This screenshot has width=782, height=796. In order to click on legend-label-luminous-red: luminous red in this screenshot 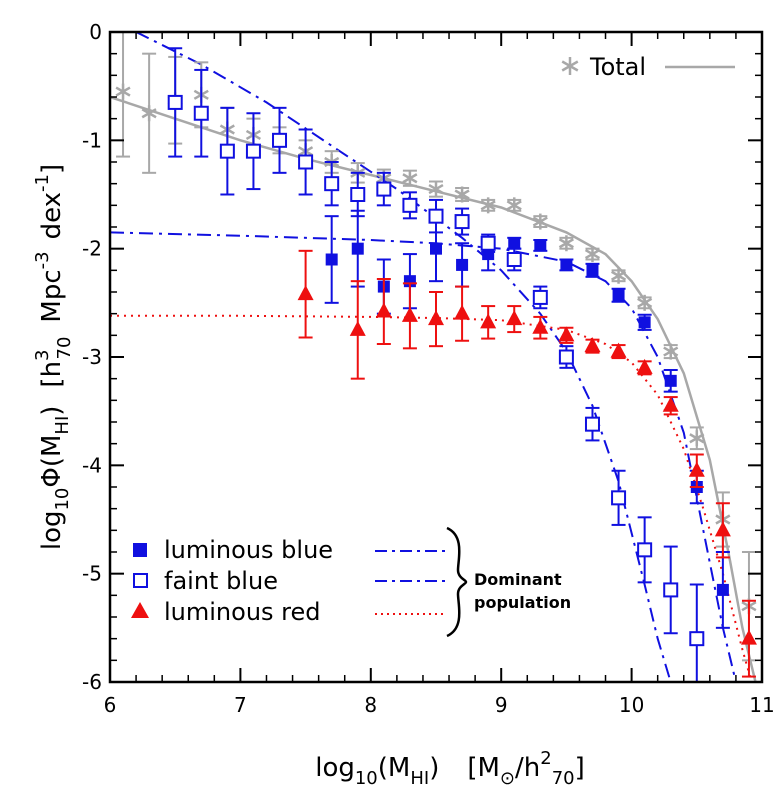, I will do `click(242, 612)`.